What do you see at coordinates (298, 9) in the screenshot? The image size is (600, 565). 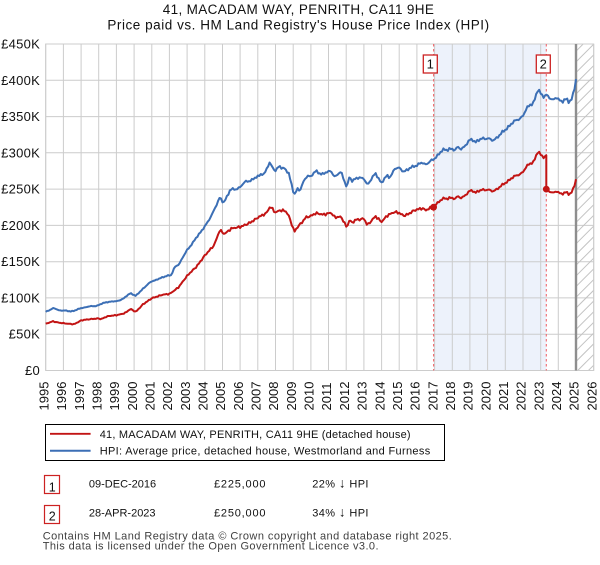 I see `svg-text:41, MACADAM WAY, PENRITH, CA11: 41, MACADAM WAY, PENRITH, CA11 9HE` at bounding box center [298, 9].